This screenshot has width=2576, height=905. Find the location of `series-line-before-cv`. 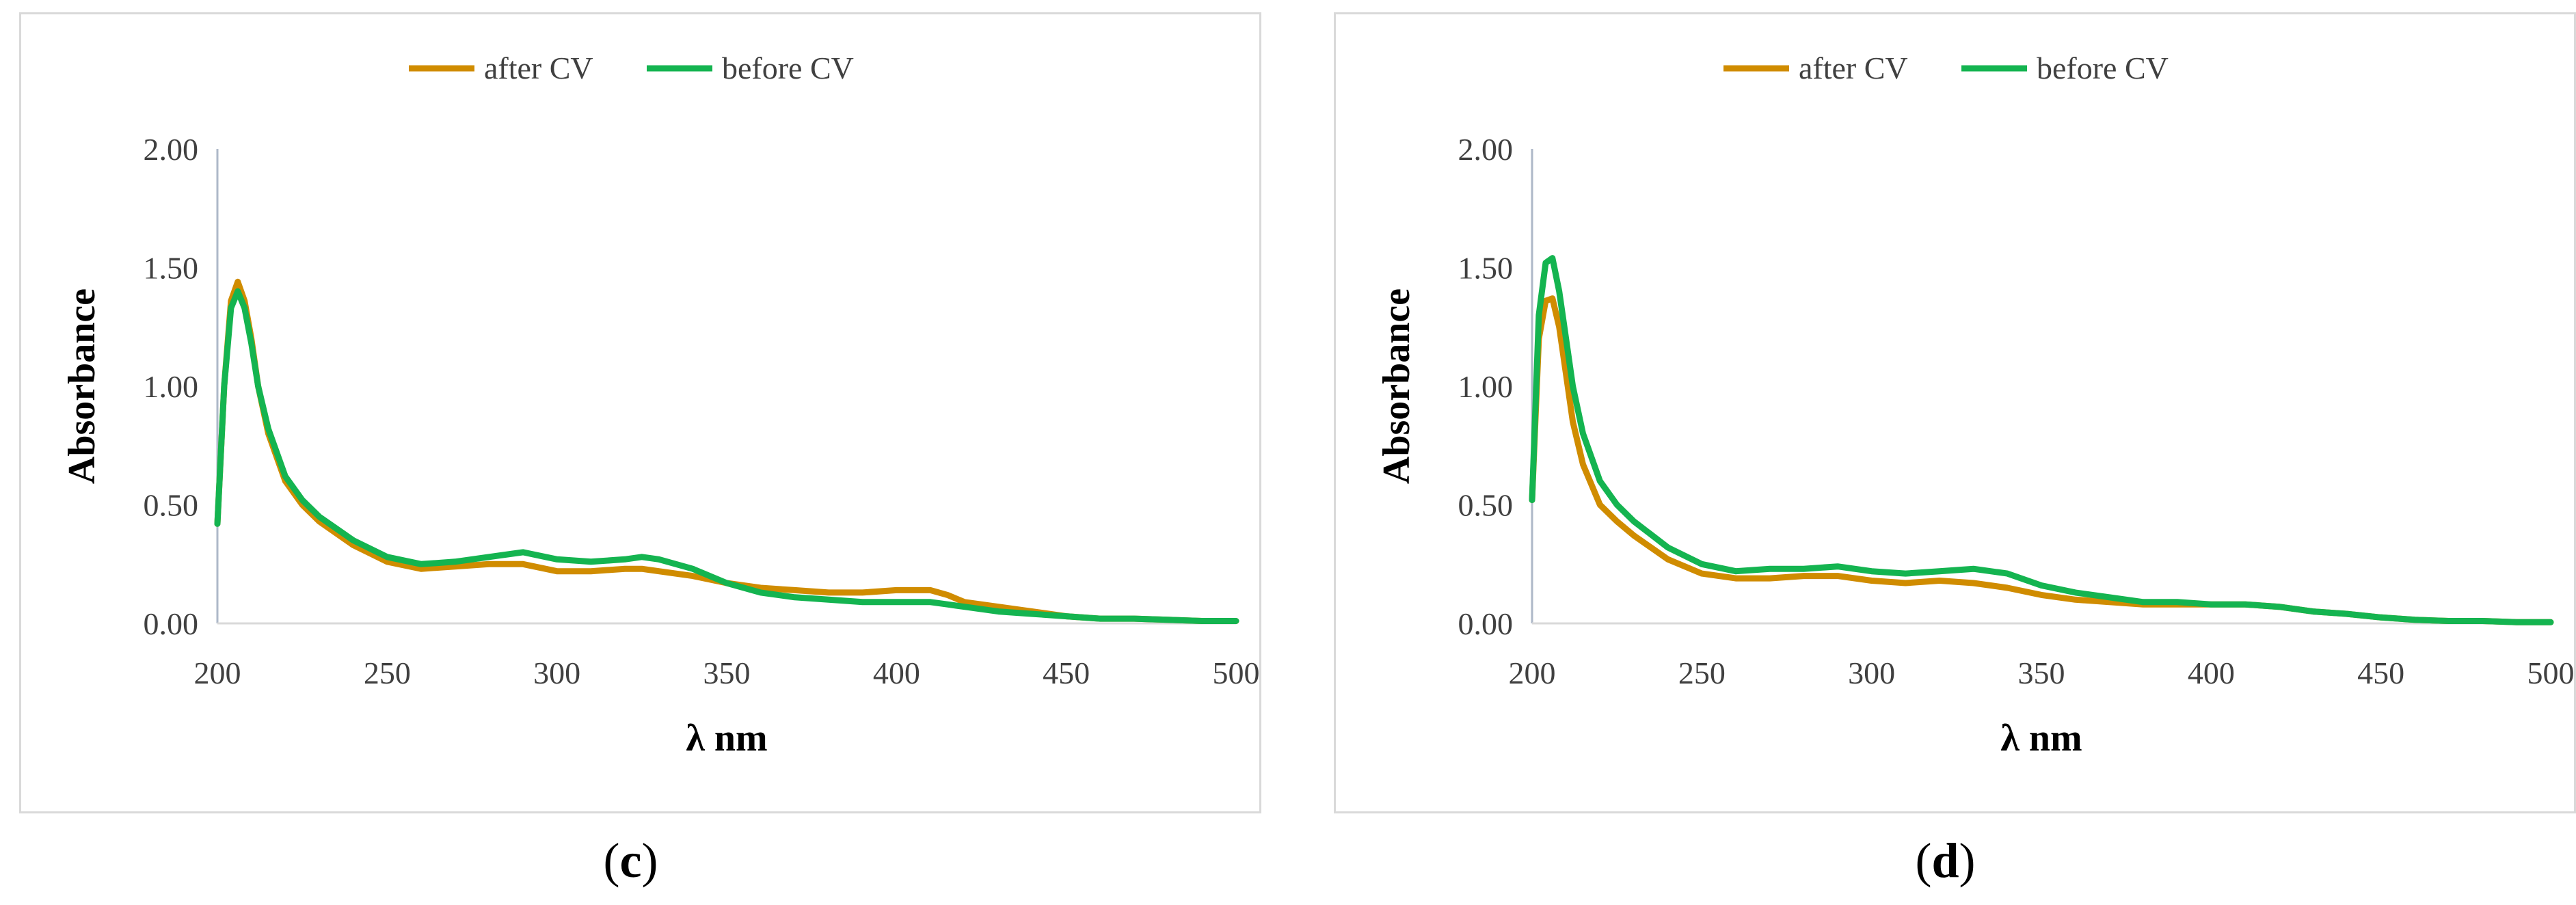

series-line-before-cv is located at coordinates (726, 456).